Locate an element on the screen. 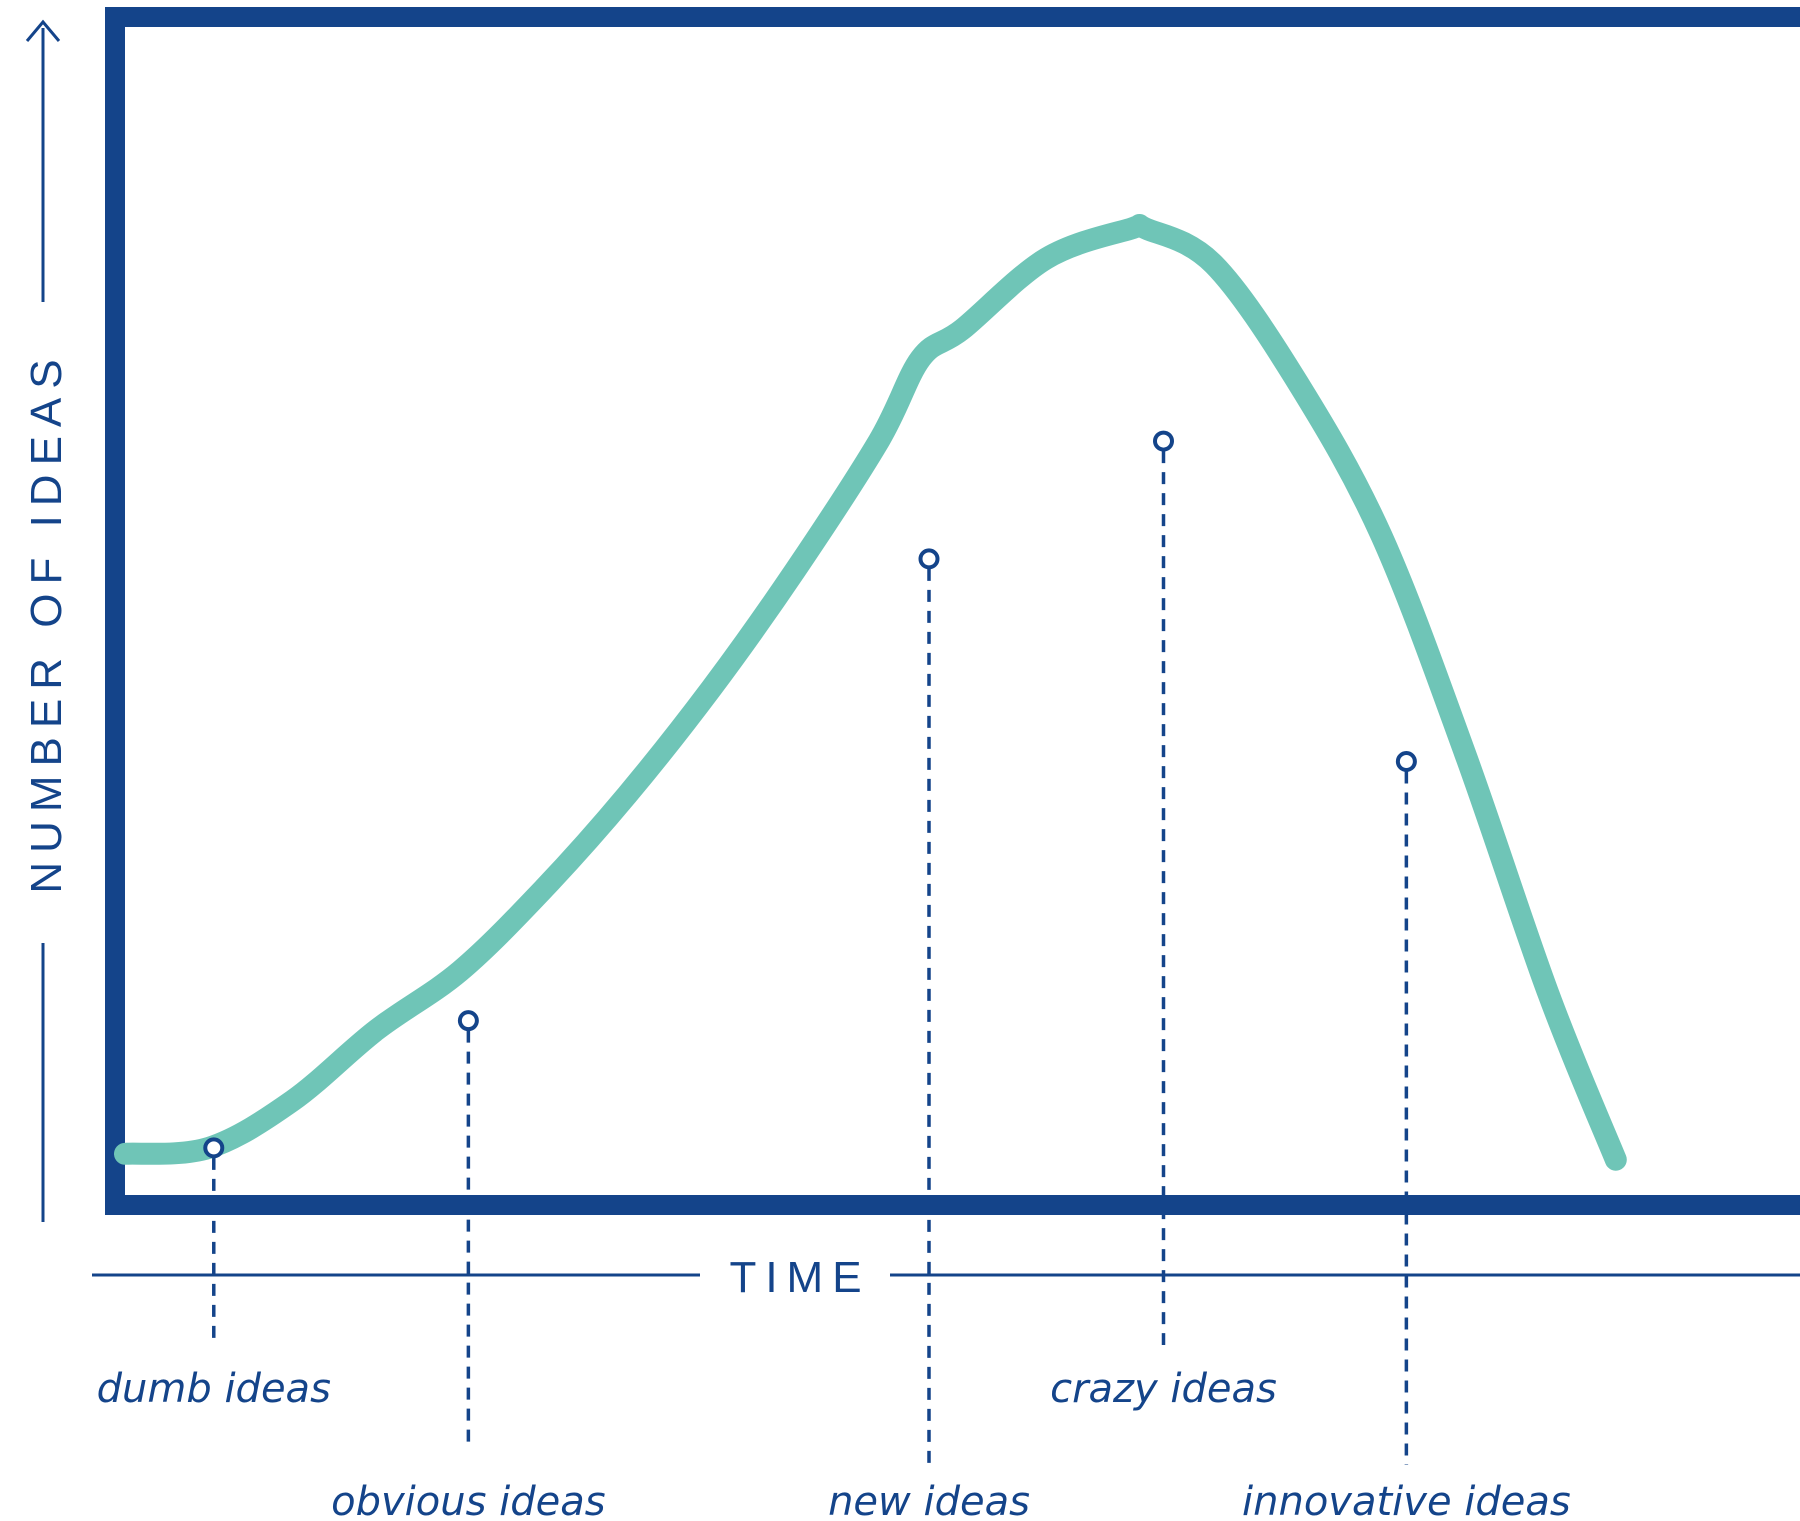  y-axis-title: NUMBER OF IDEAS is located at coordinates (46, 621).